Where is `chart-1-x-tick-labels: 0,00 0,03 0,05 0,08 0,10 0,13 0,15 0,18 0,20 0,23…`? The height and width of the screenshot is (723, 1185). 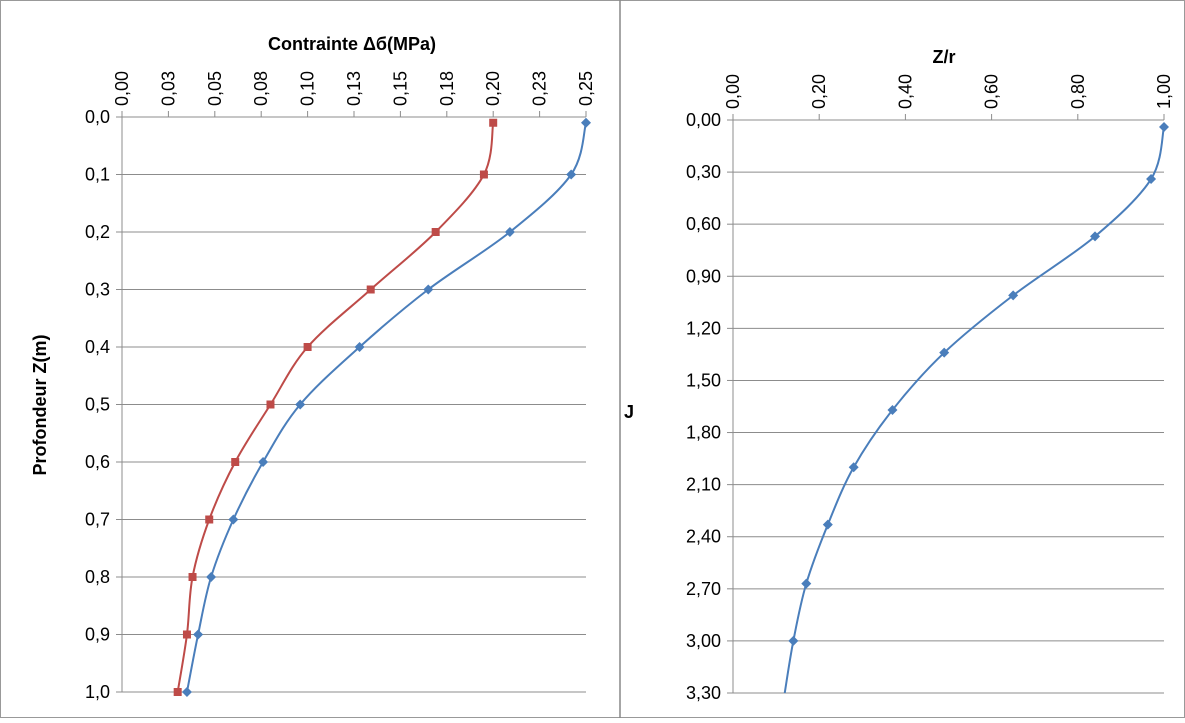
chart-1-x-tick-labels: 0,00 0,03 0,05 0,08 0,10 0,13 0,15 0,18 0,20 0,23… is located at coordinates (354, 88).